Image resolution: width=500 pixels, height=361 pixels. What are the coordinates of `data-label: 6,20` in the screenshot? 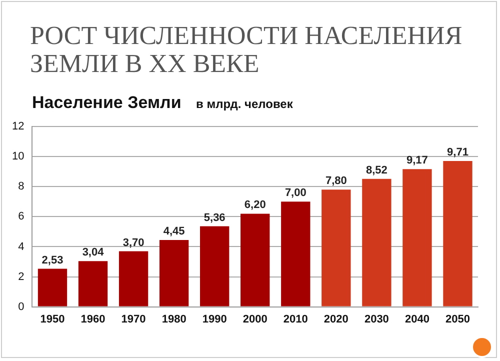 It's located at (255, 205).